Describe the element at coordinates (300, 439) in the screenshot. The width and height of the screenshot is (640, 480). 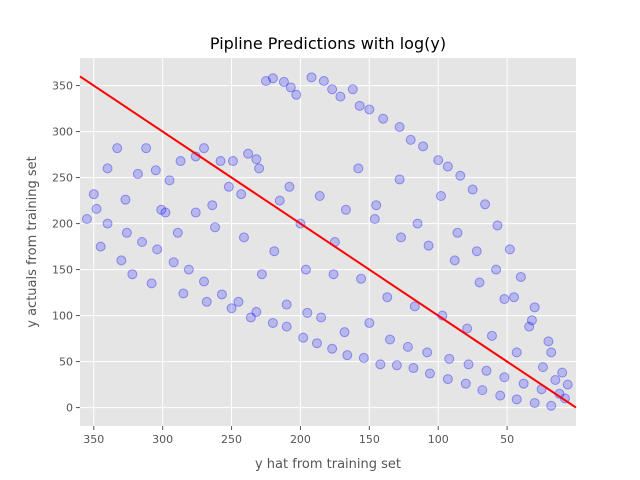
I see `x-tick-label: 200` at that location.